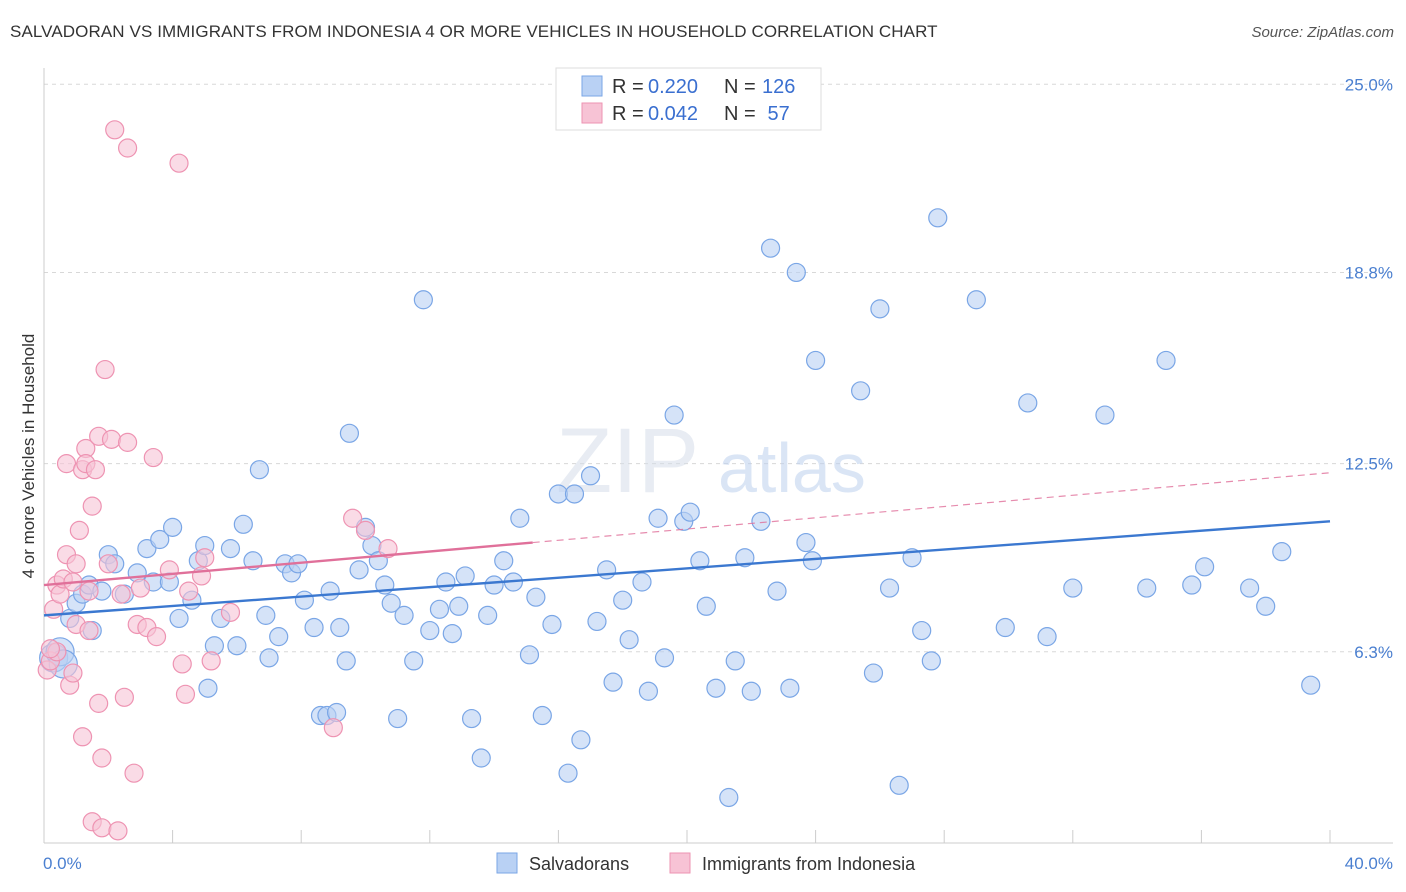  Describe the element at coordinates (579, 864) in the screenshot. I see `bottom-legend-label-blue: Salvadorans` at that location.